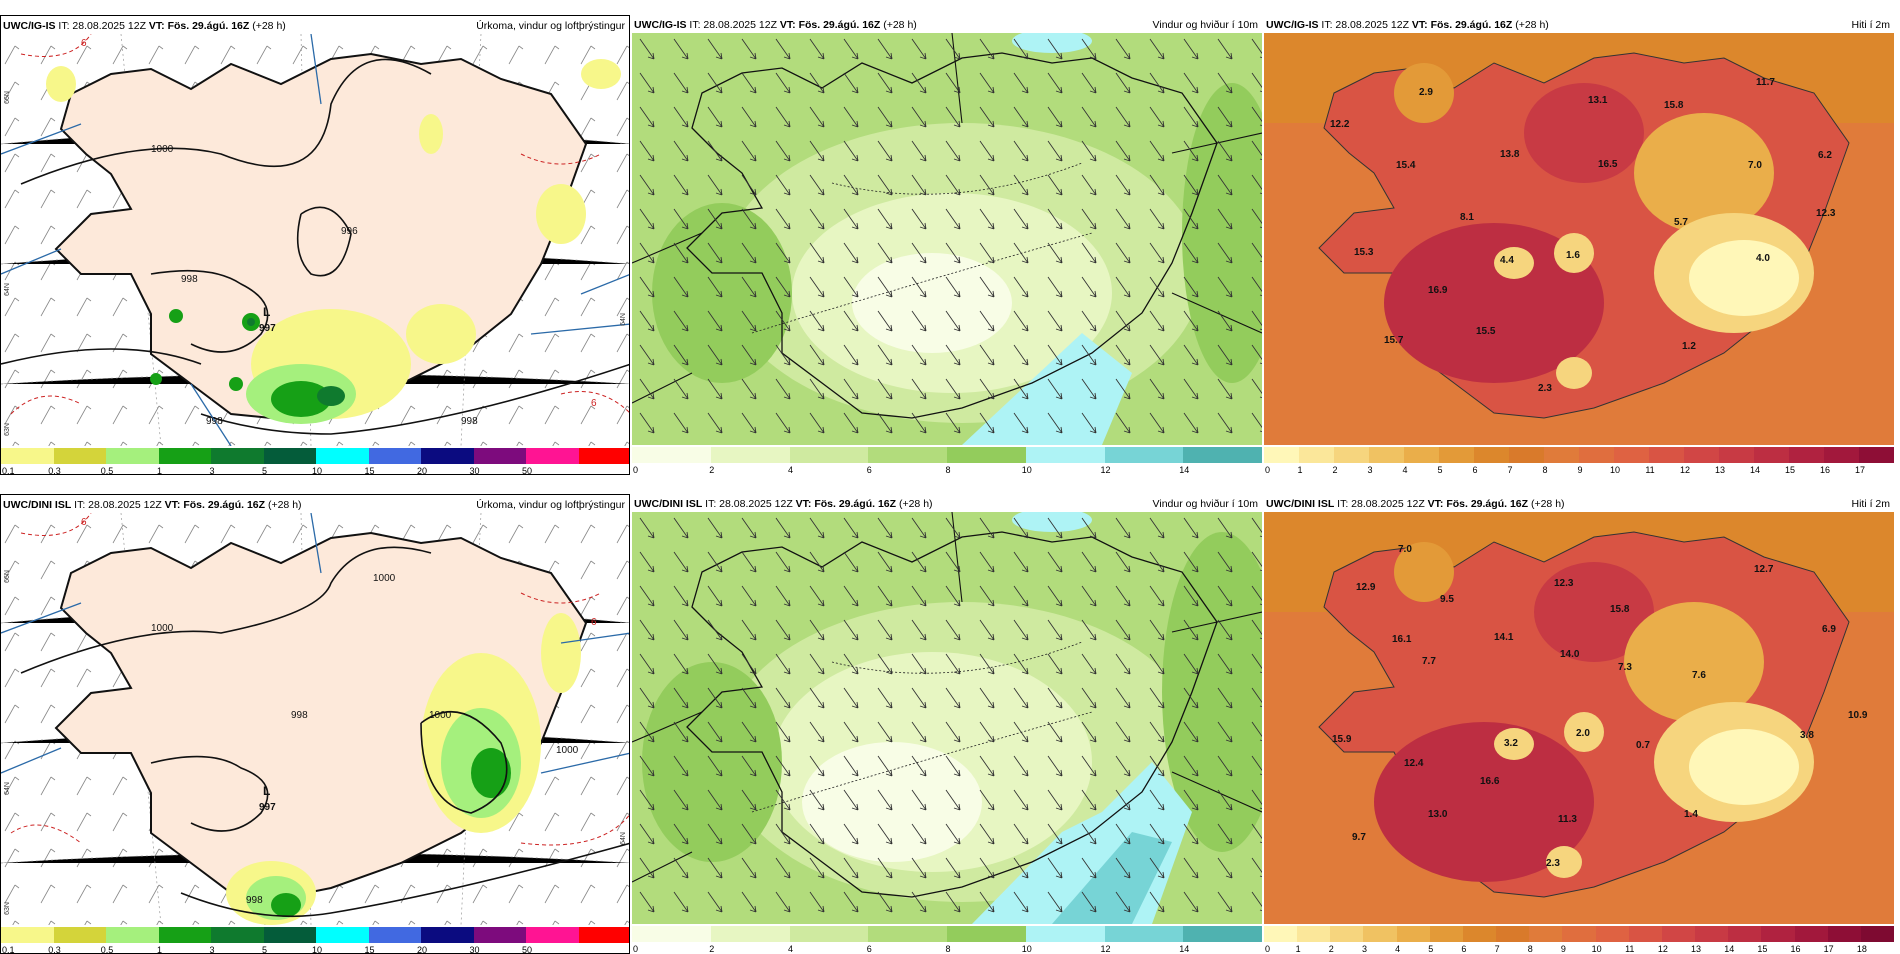 The height and width of the screenshot is (954, 1900). I want to click on temp-label: 15.7, so click(1394, 340).